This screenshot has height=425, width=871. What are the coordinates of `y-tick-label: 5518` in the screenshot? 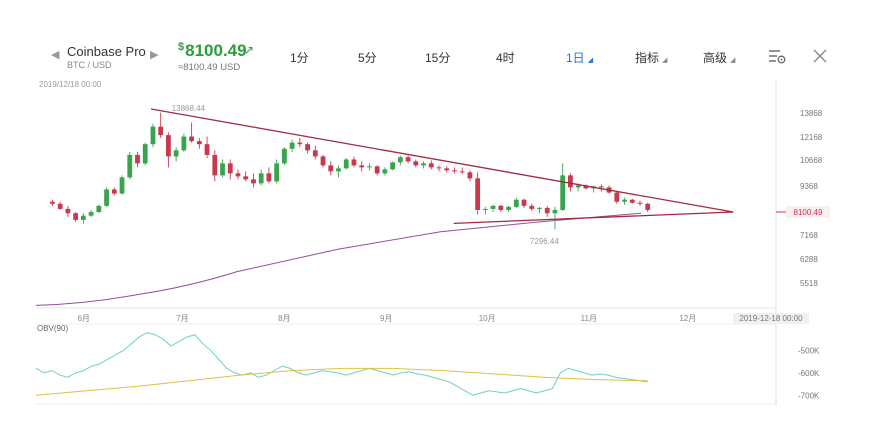 It's located at (809, 283).